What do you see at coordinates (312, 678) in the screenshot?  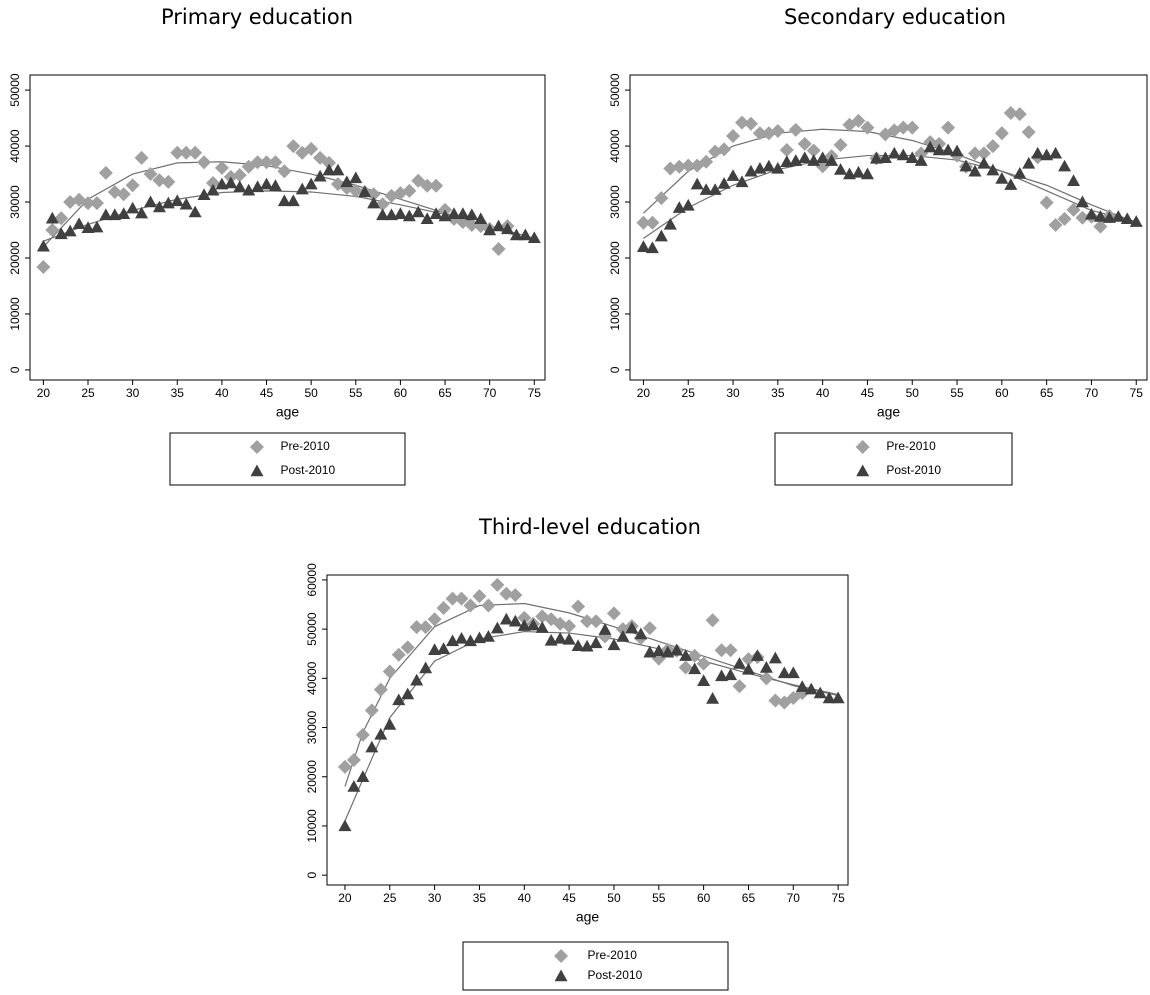 I see `y-tick-label: 40000` at bounding box center [312, 678].